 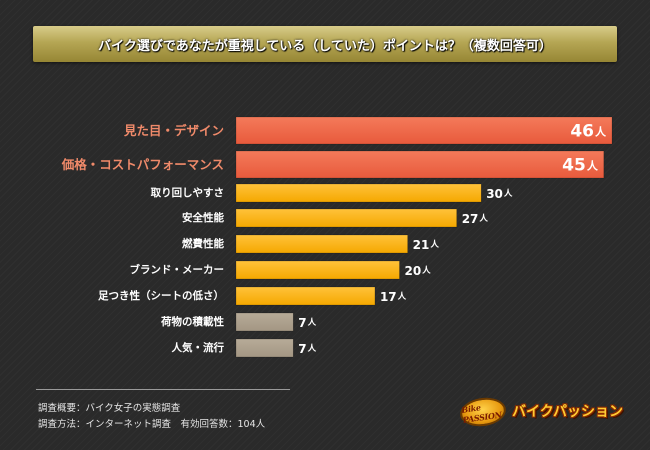 I want to click on category-label: 燃費性能, so click(x=203, y=243).